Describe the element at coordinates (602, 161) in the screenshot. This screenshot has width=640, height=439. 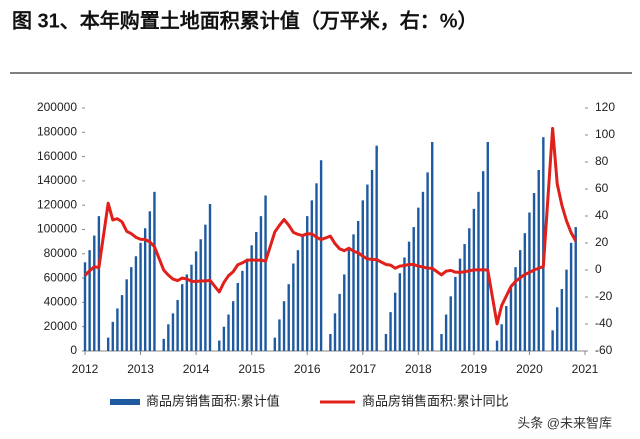
I see `y2-tick-label: 80` at that location.